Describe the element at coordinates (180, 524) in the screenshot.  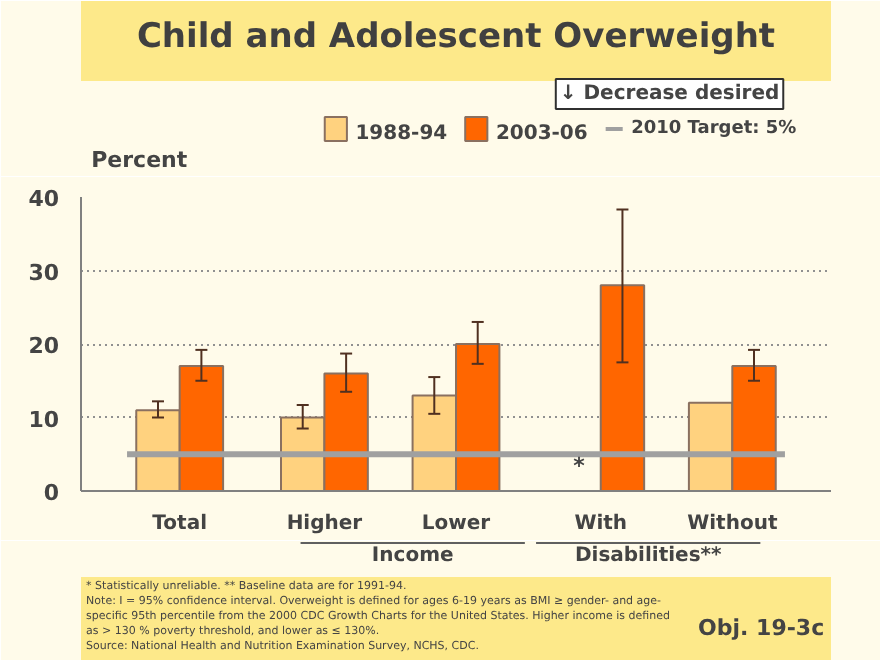
I see `x-tick-label: Total` at that location.